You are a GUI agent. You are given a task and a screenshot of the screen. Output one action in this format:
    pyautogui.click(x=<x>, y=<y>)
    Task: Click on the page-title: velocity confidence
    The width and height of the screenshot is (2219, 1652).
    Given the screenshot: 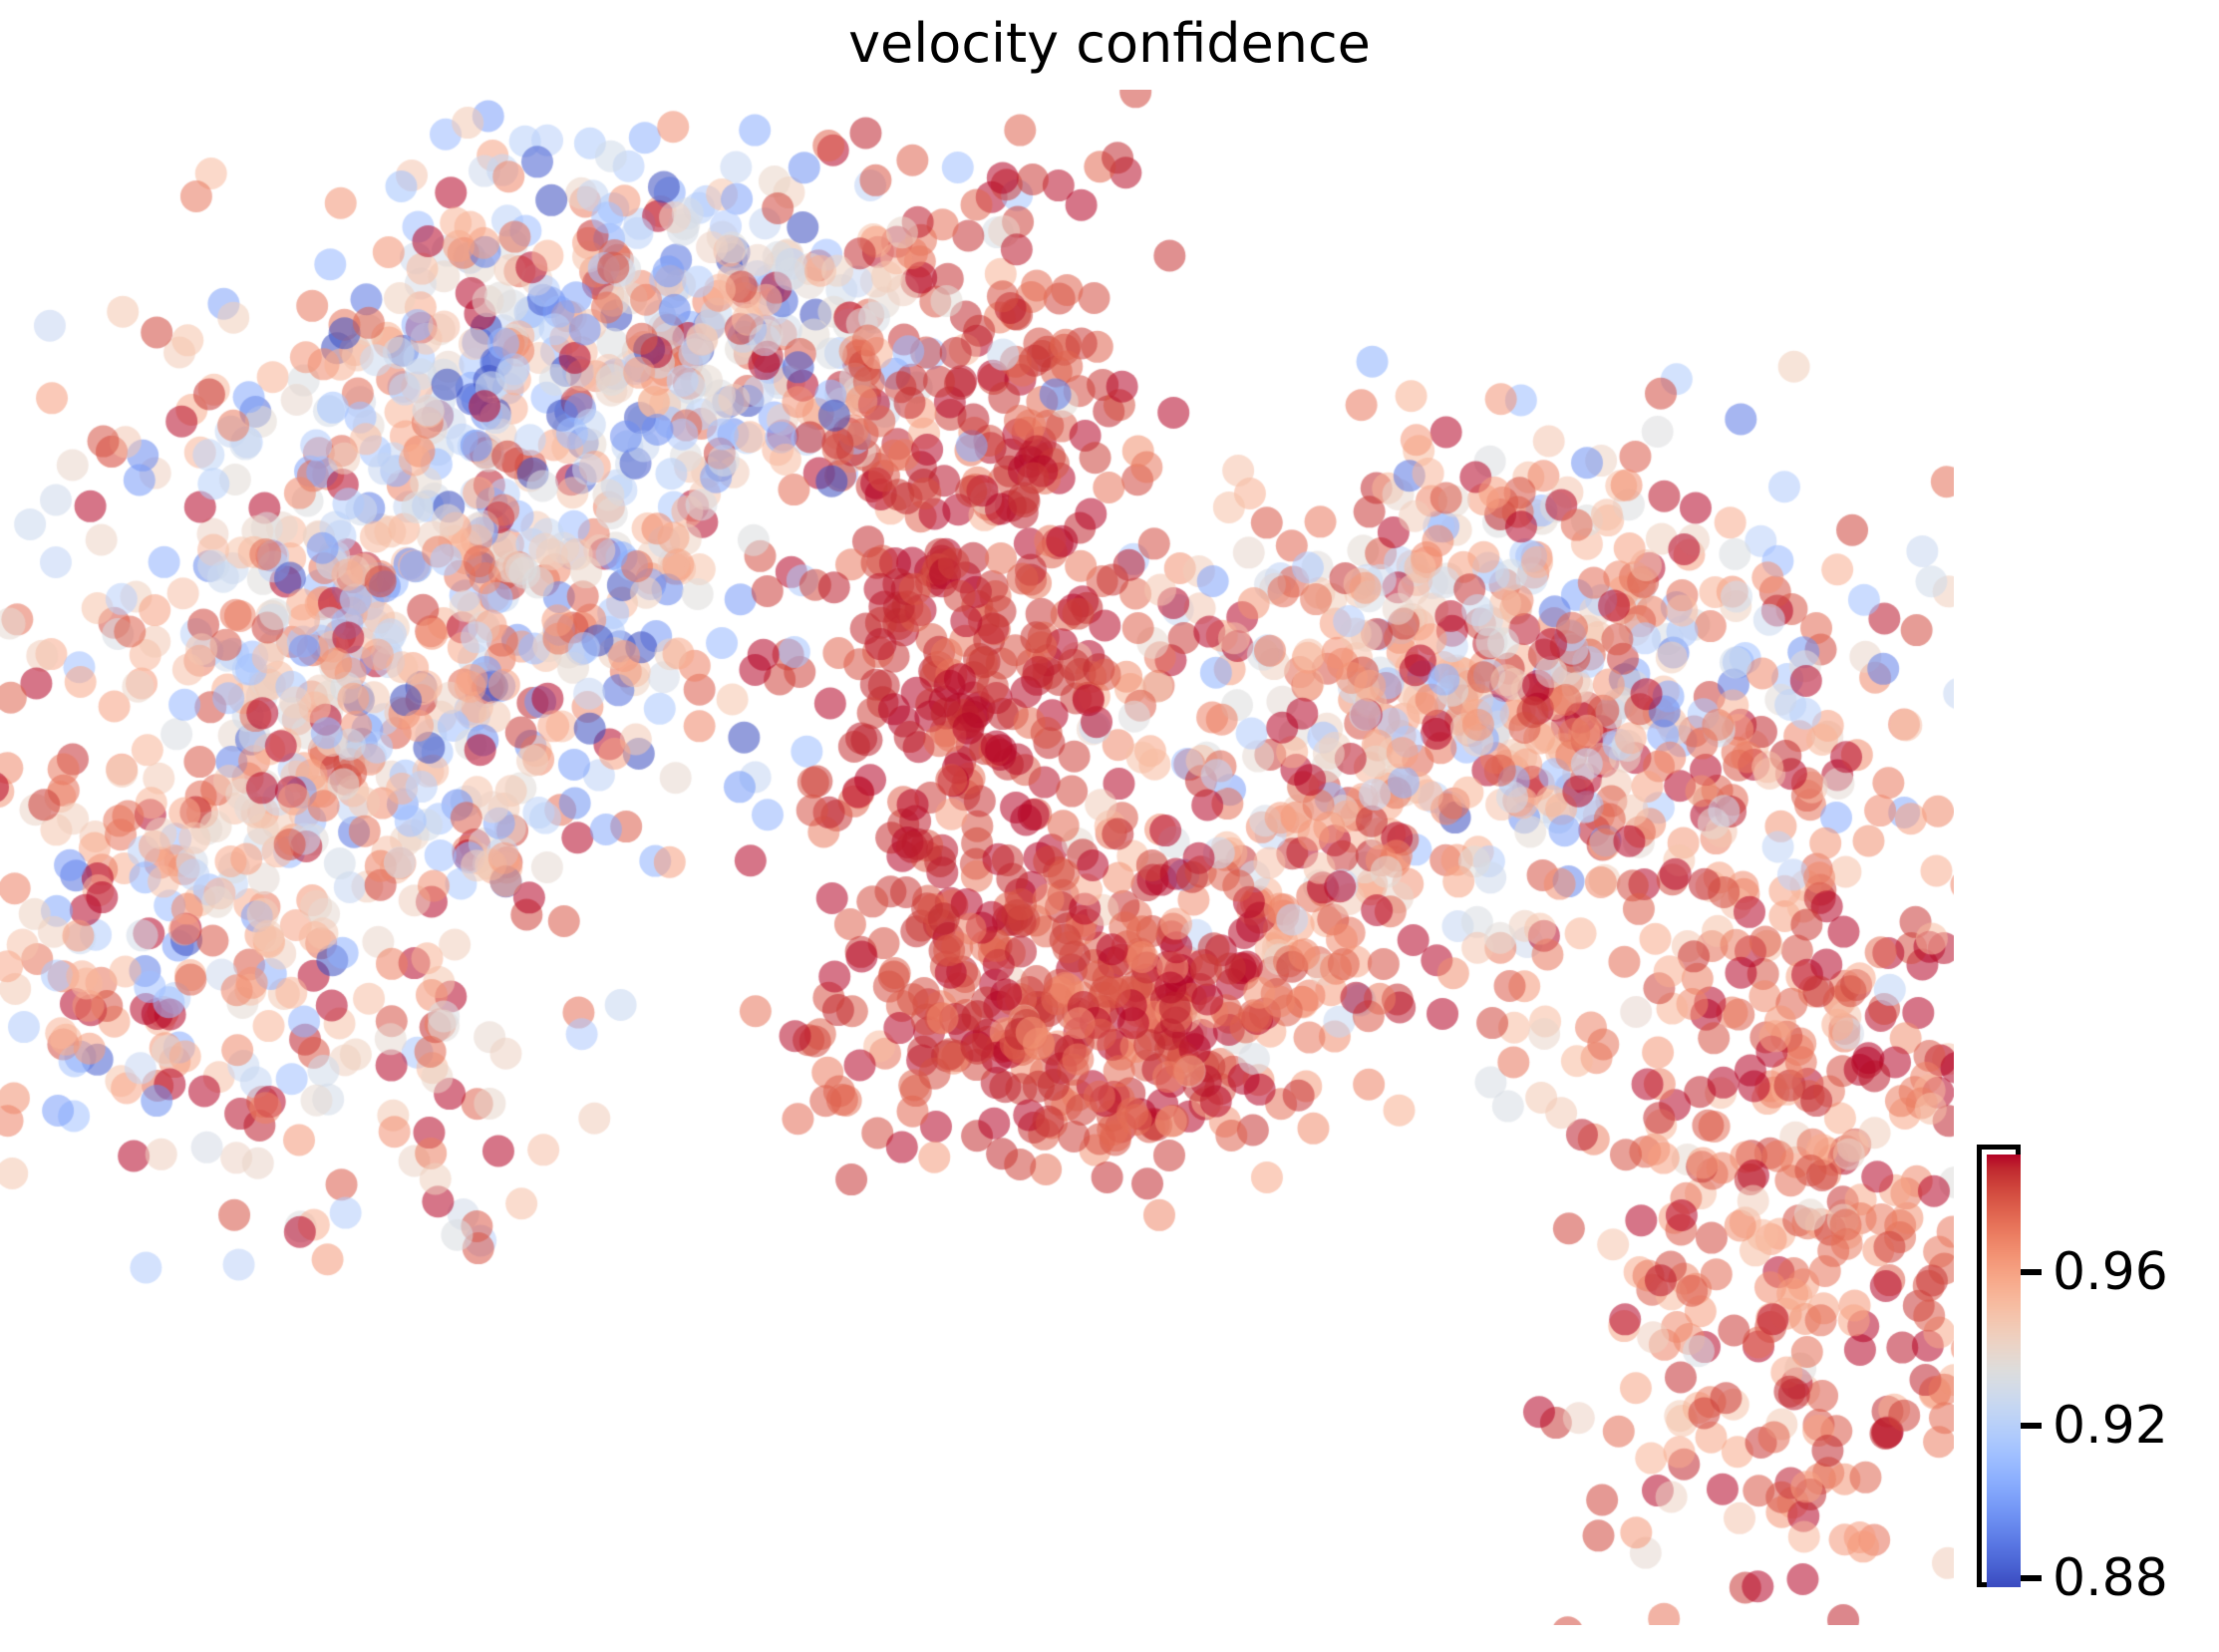 What is the action you would take?
    pyautogui.click(x=1109, y=44)
    